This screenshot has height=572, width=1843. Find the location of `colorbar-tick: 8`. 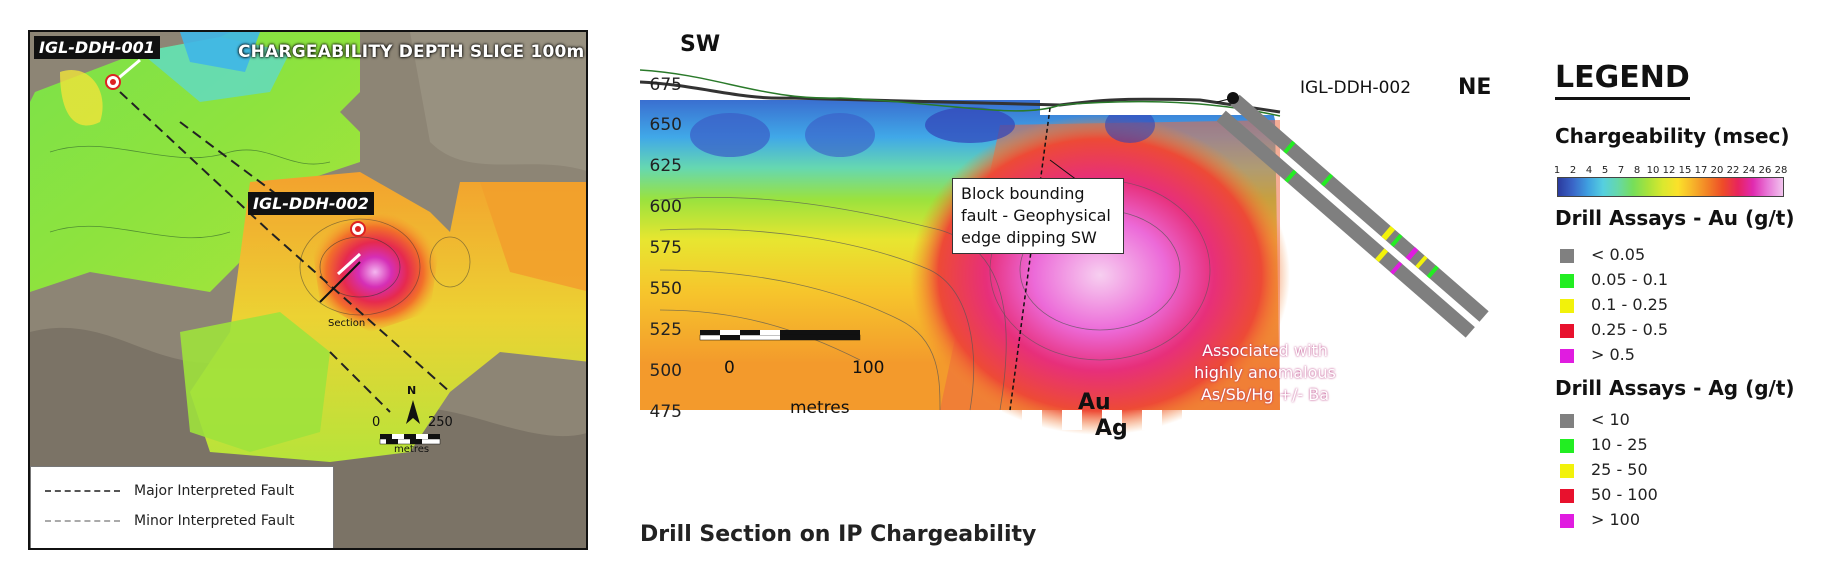

colorbar-tick: 8 is located at coordinates (1637, 170).